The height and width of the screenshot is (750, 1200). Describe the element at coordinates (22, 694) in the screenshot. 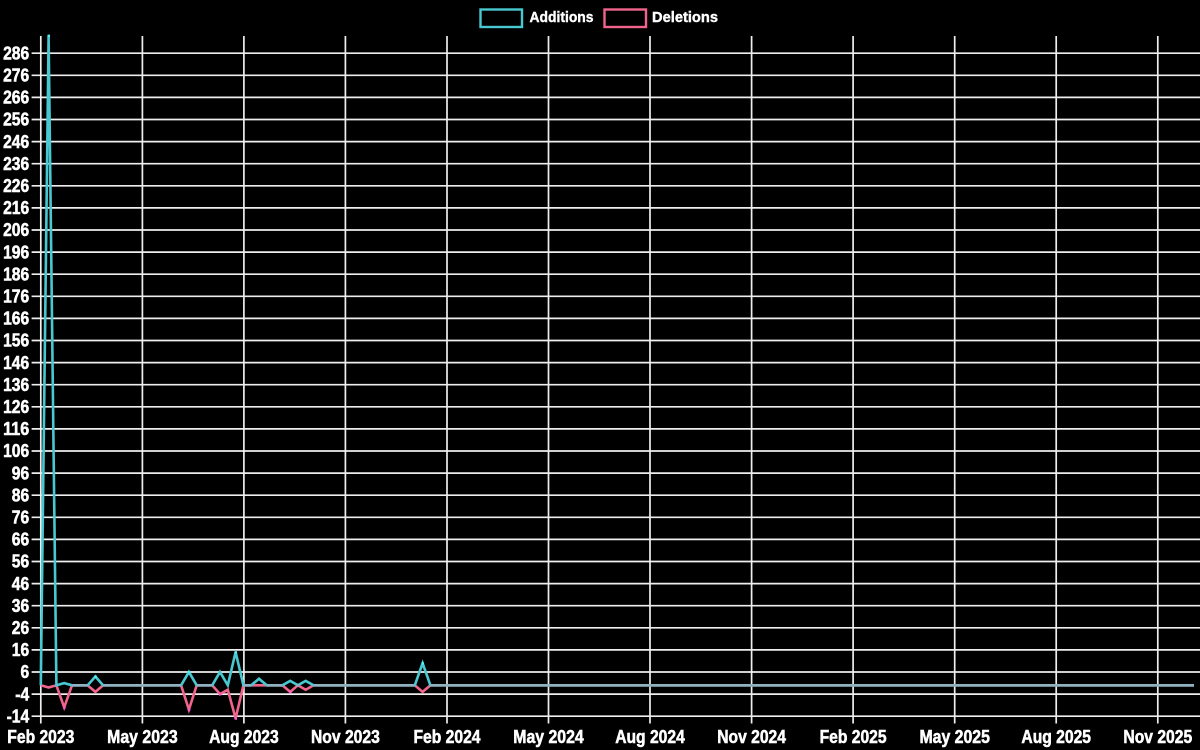

I see `svg-text: -4` at that location.